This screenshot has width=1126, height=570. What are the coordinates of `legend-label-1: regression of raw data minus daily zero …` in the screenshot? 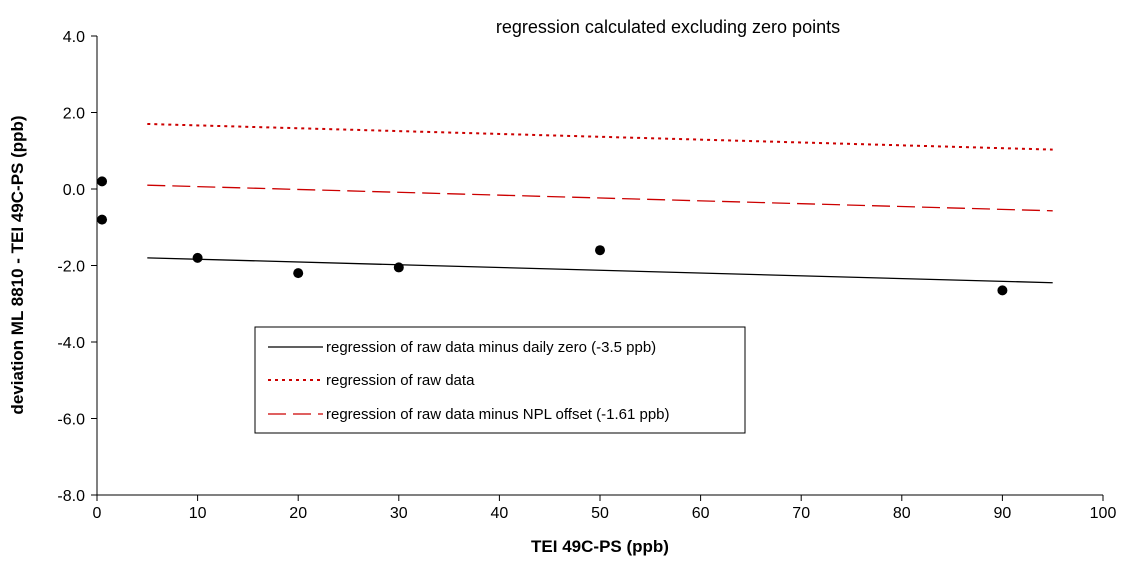 It's located at (491, 347).